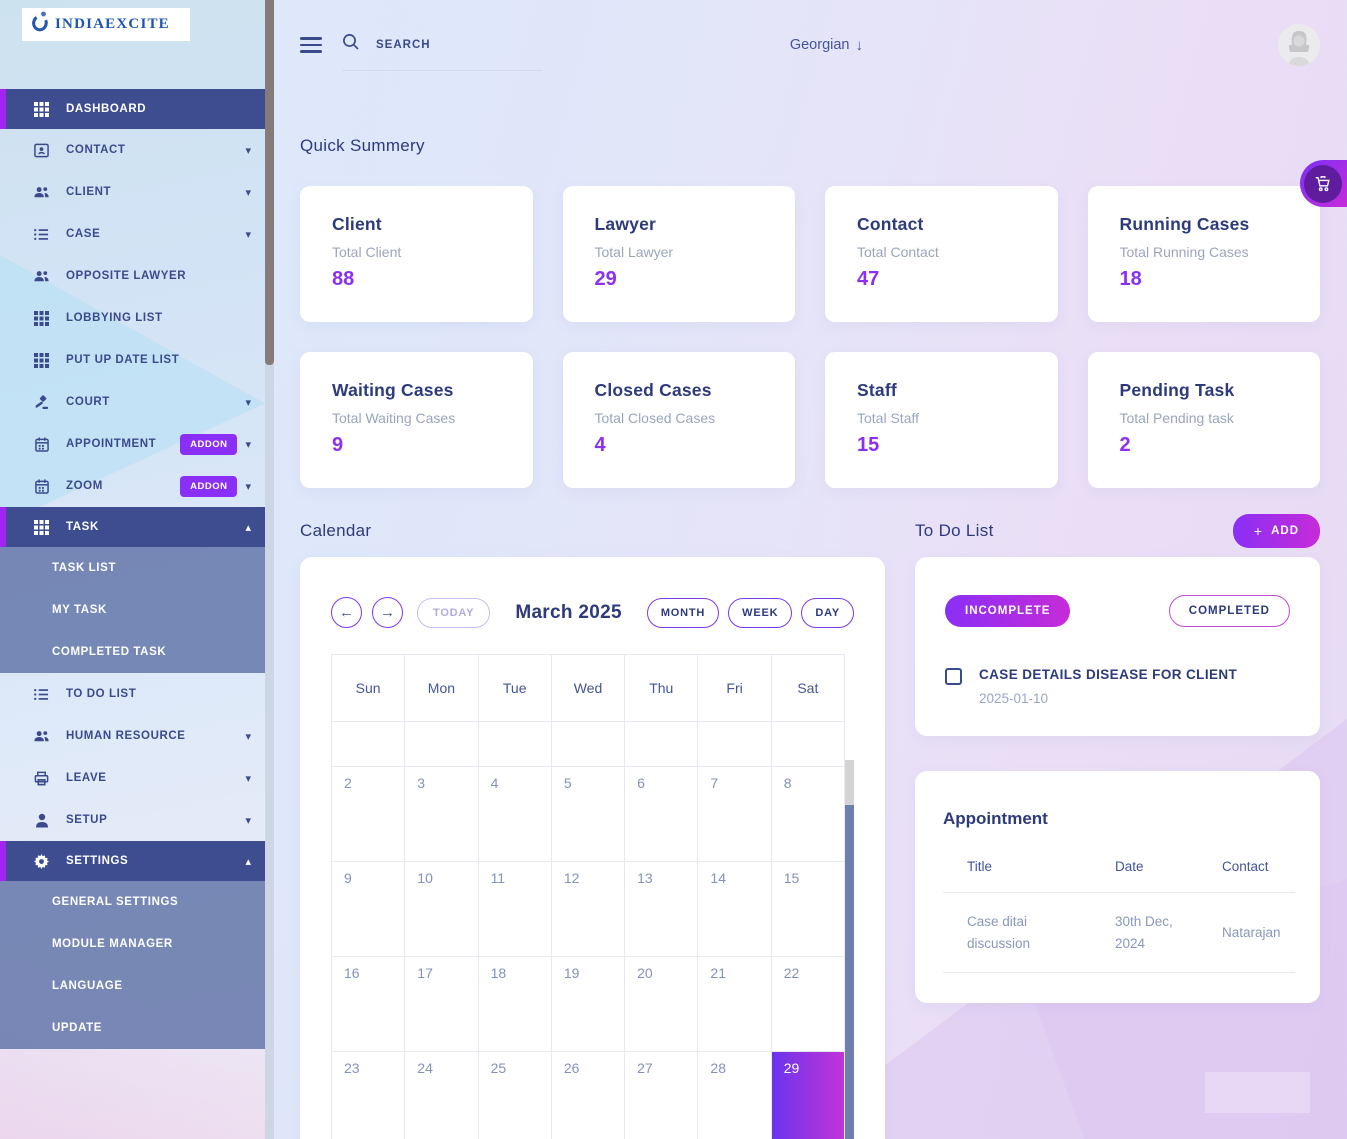 The width and height of the screenshot is (1347, 1139). What do you see at coordinates (662, 909) in the screenshot?
I see `calendar-day-13: 13` at bounding box center [662, 909].